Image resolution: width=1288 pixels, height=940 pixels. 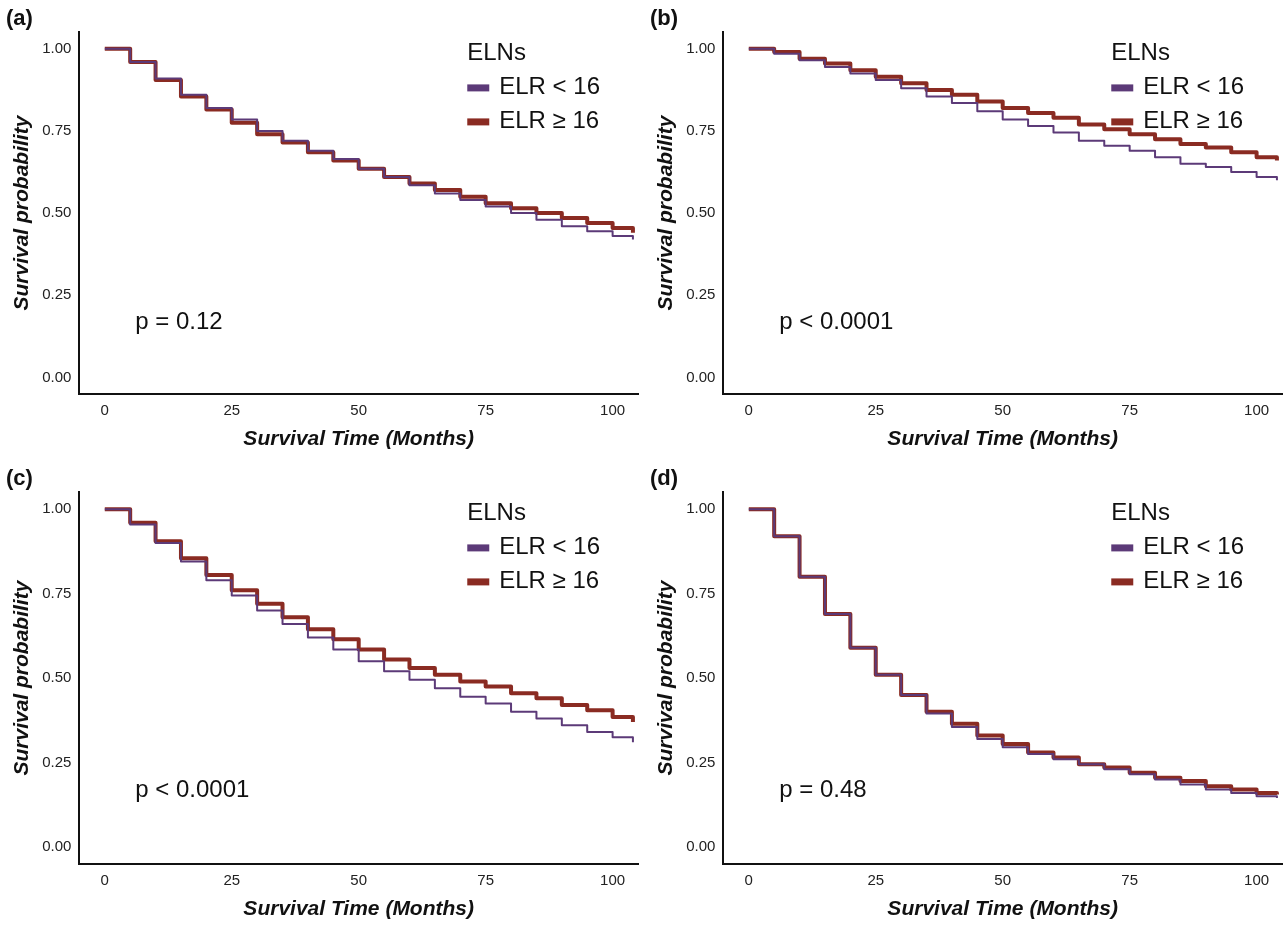 What do you see at coordinates (19, 478) in the screenshot?
I see `chart-title: (c)` at bounding box center [19, 478].